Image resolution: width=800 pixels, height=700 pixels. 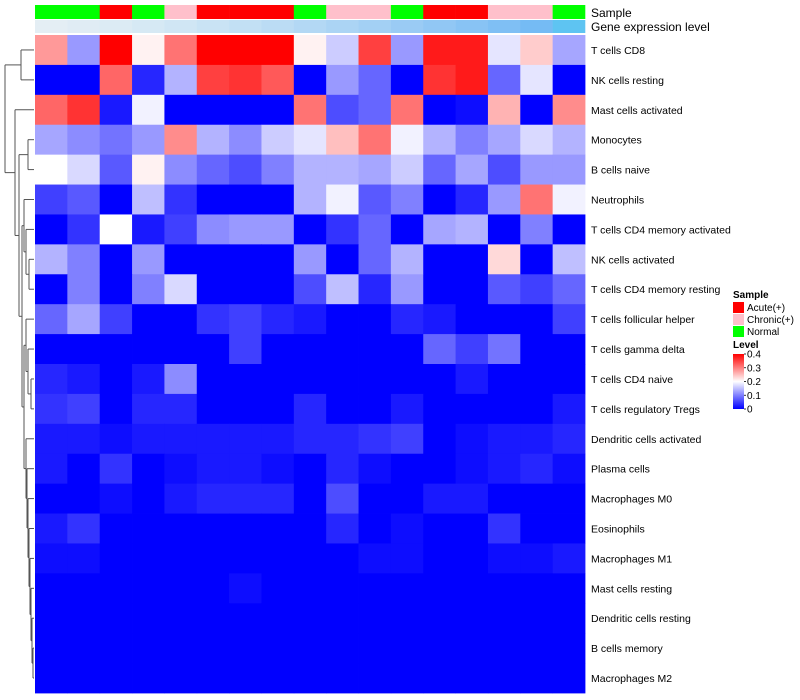 I want to click on row-label: T cells regulatory Tregs, so click(x=645, y=410).